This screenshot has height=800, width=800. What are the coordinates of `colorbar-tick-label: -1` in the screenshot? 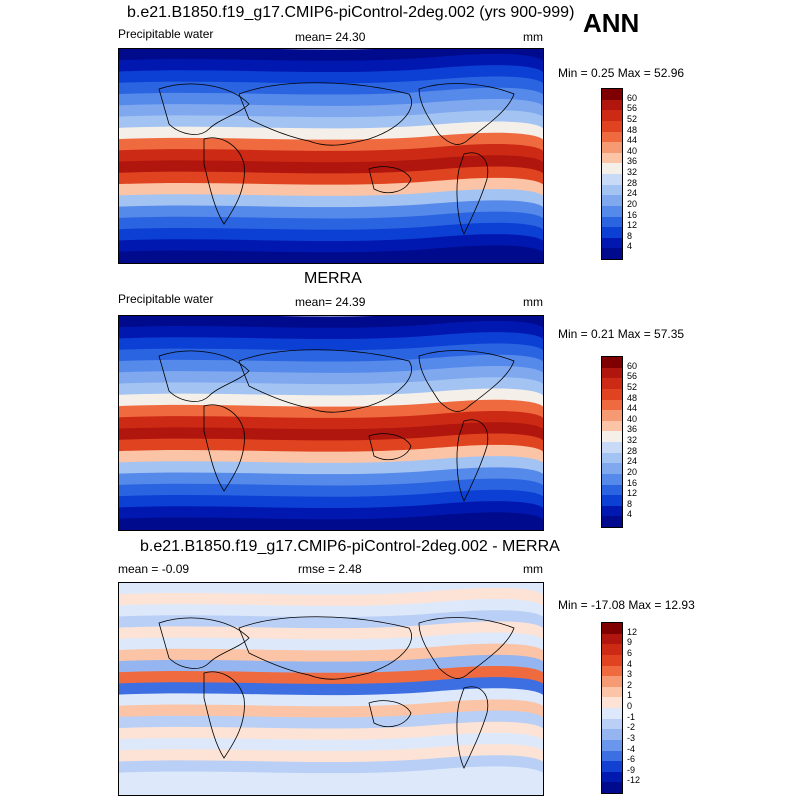 It's located at (631, 716).